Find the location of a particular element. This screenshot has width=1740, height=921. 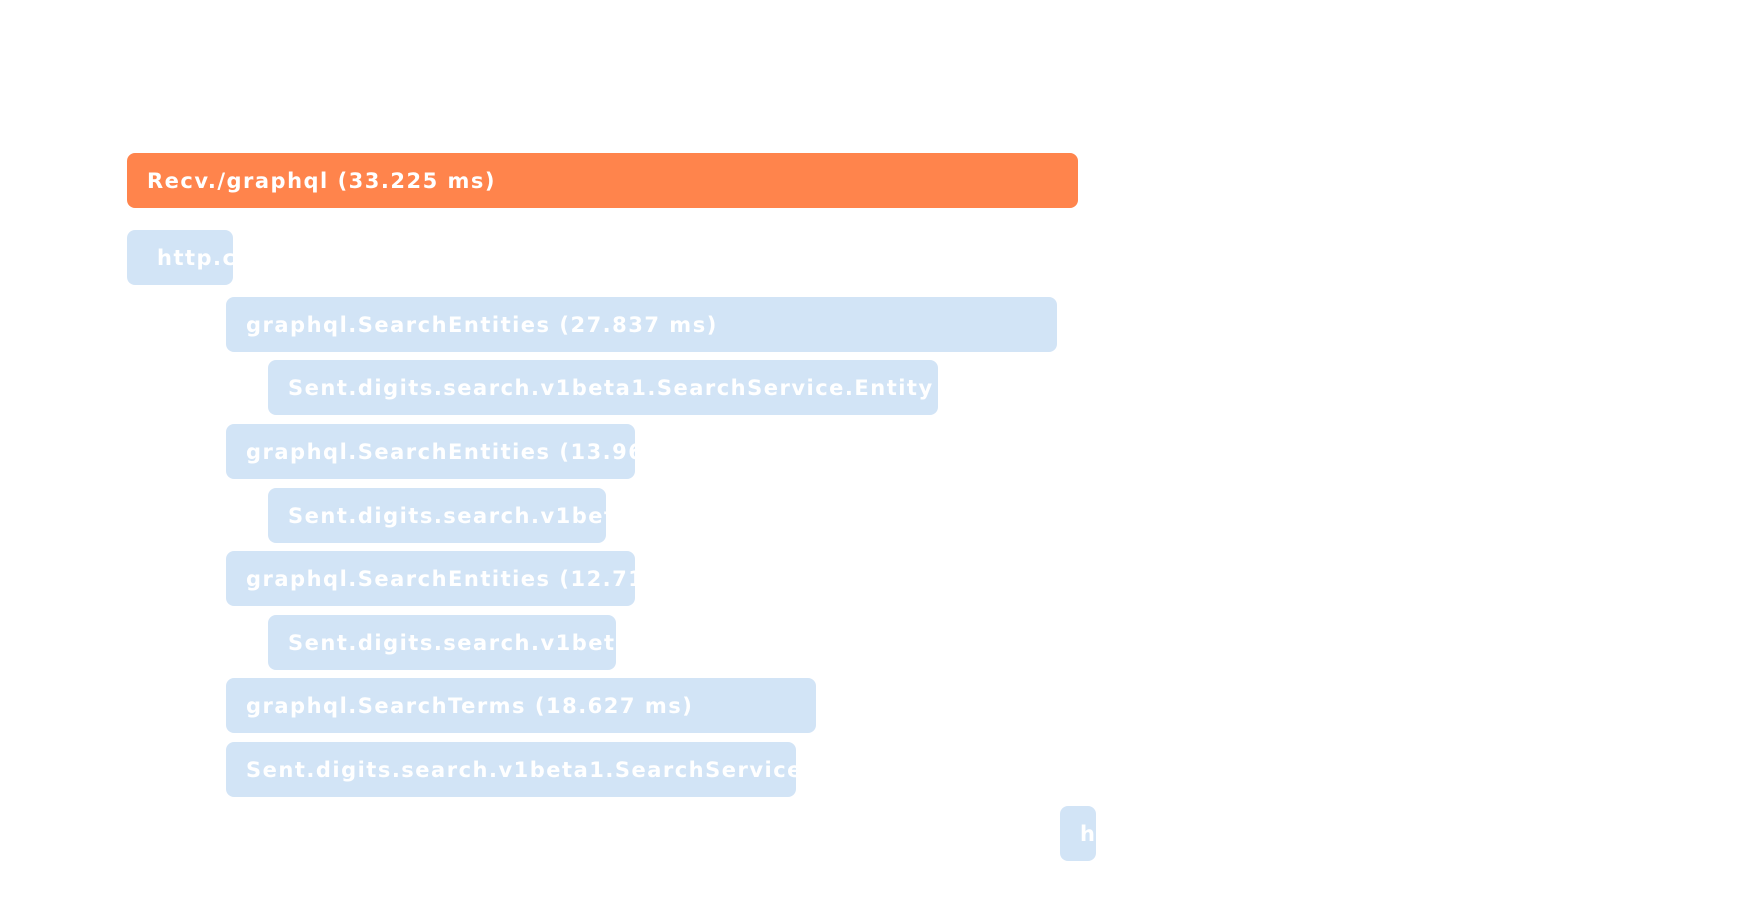

span-sent-entity-2: Sent.digits.search.v1beta1 is located at coordinates (437, 515).